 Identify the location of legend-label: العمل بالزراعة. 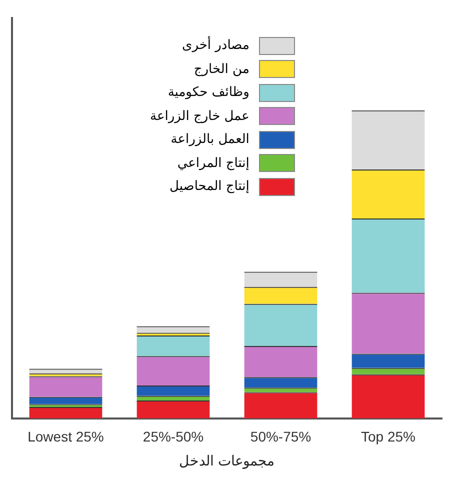
(210, 140).